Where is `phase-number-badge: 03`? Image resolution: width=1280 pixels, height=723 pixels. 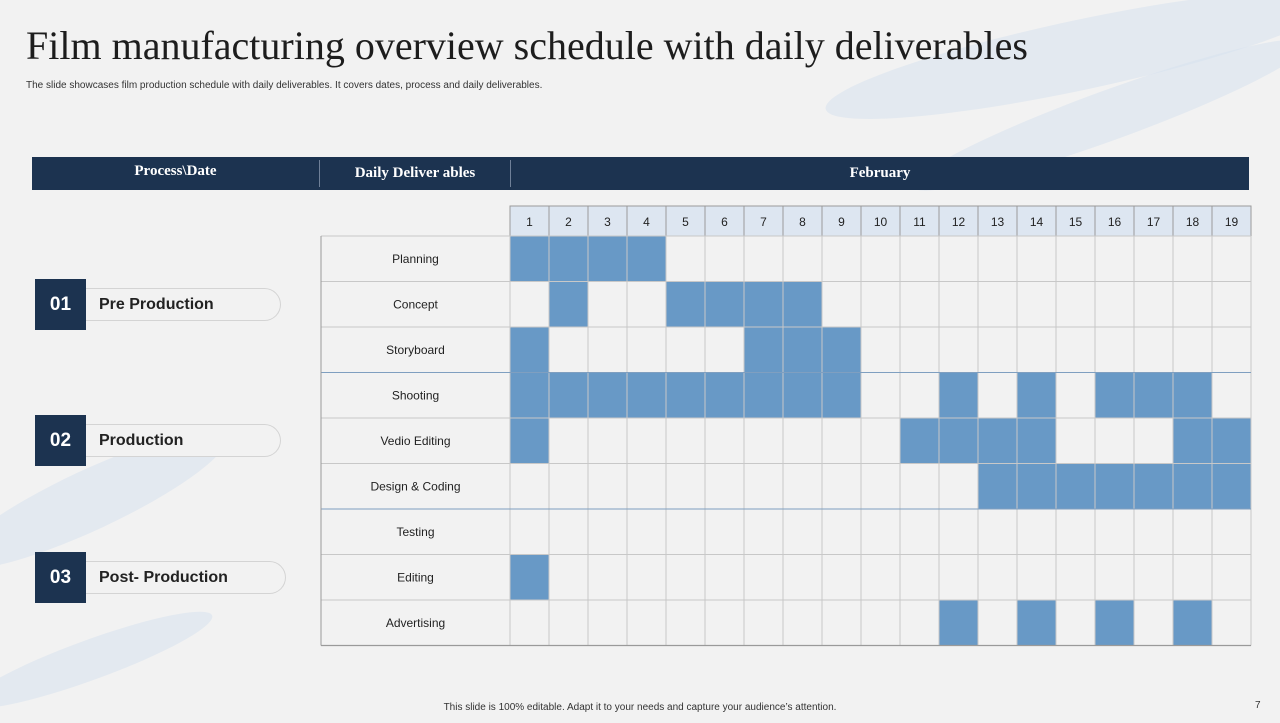
phase-number-badge: 03 is located at coordinates (60, 577).